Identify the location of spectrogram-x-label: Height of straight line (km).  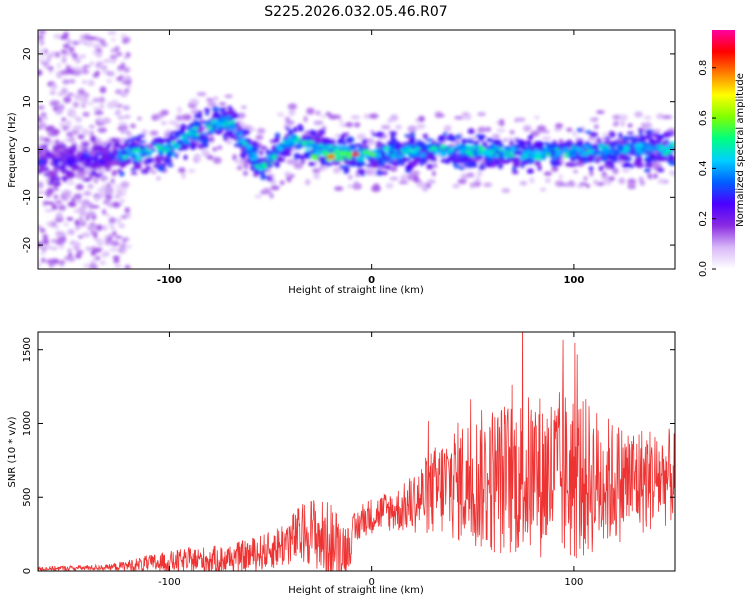
(356, 290).